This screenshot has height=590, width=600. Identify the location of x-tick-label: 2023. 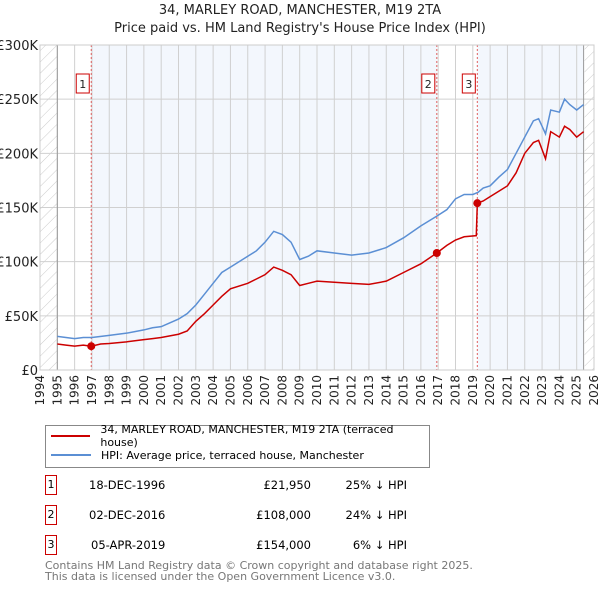
(542, 390).